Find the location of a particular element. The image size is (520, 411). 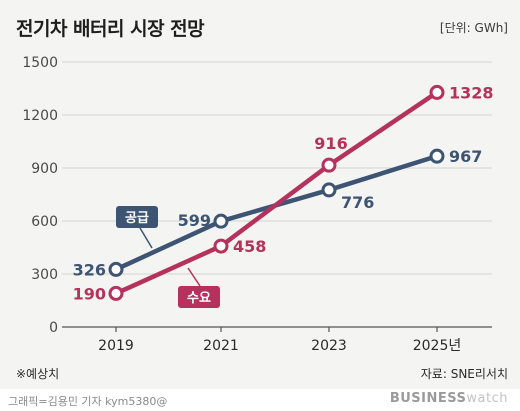

data-label-supply: 776 is located at coordinates (357, 202).